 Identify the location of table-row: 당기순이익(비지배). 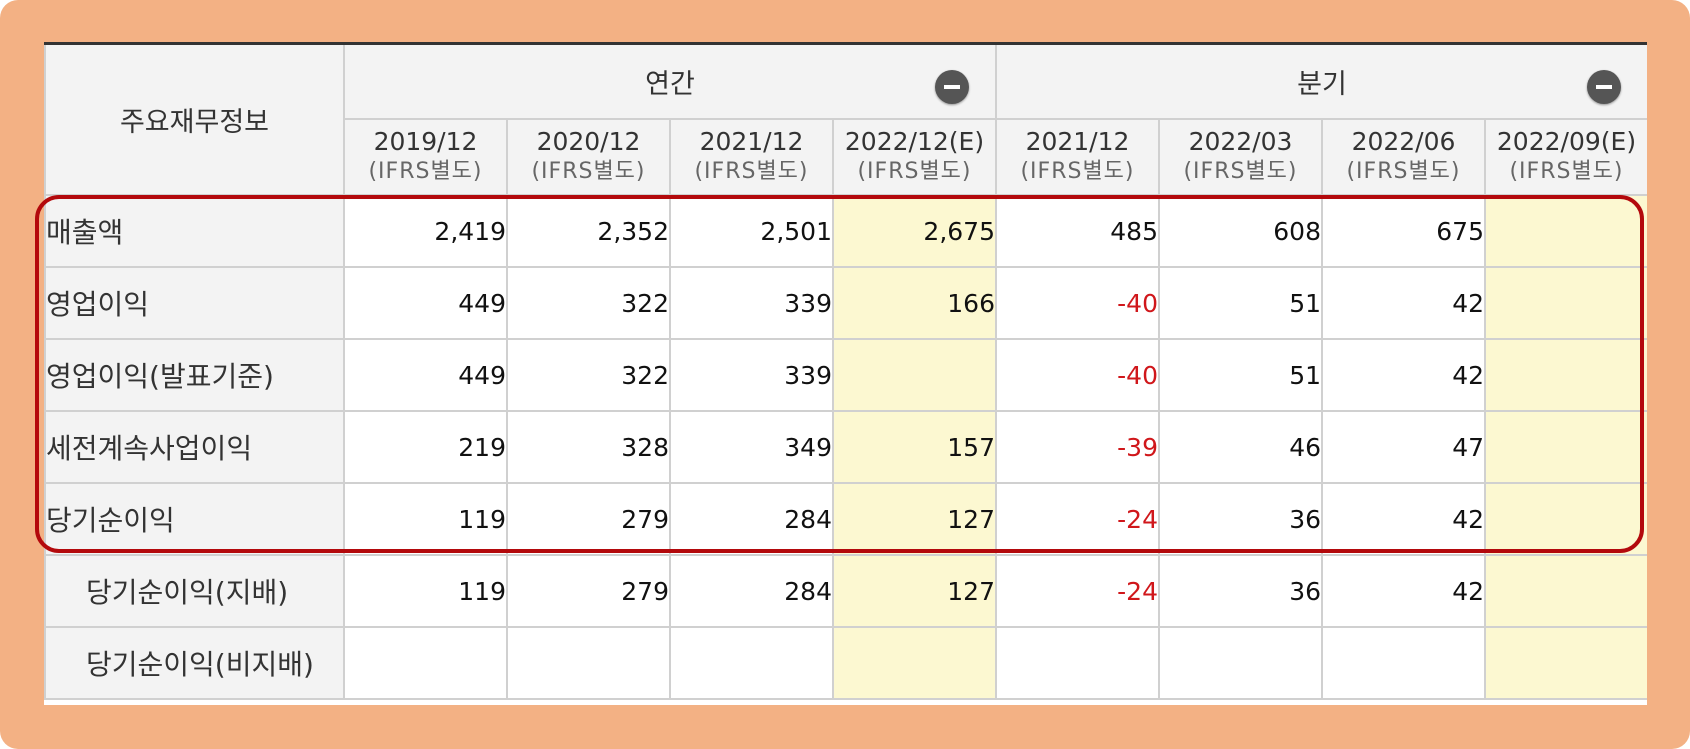
(845, 663).